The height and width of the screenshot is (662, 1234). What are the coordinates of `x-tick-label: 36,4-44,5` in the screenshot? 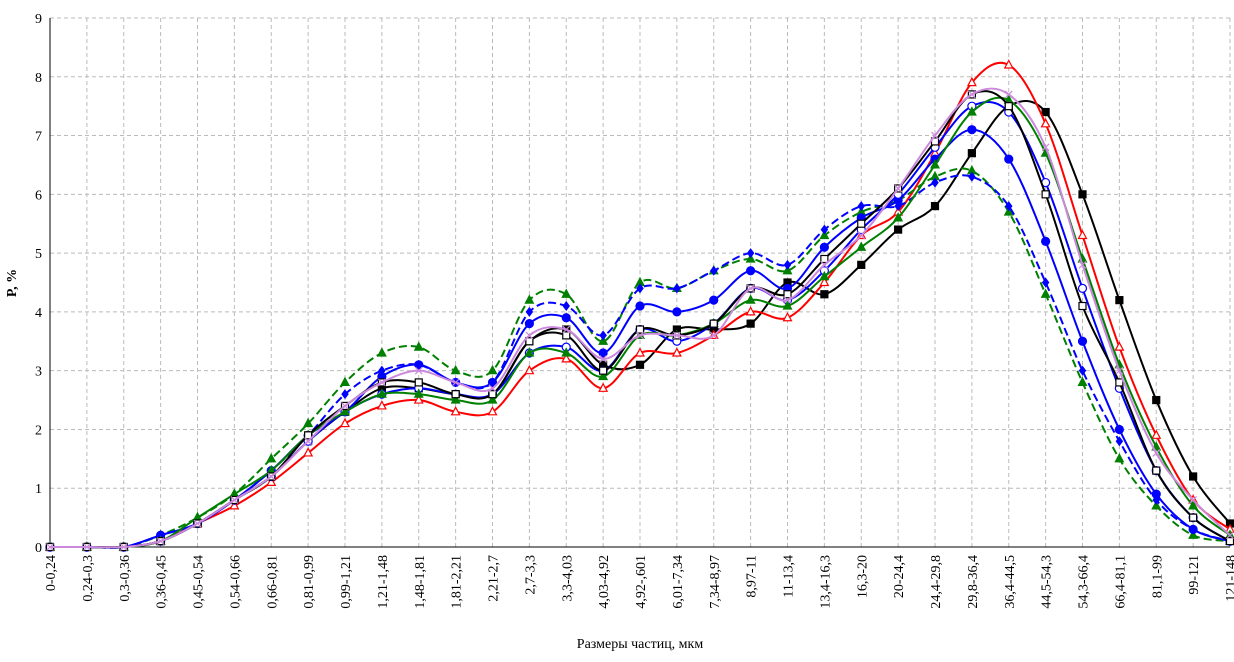 It's located at (1010, 582).